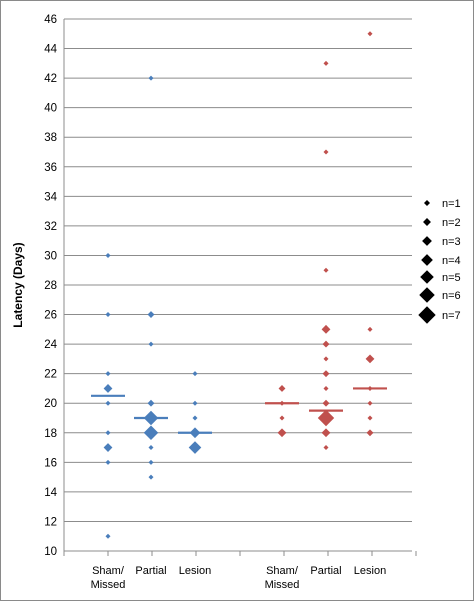 This screenshot has height=601, width=474. What do you see at coordinates (18, 284) in the screenshot?
I see `y-axis-label: Latency (Days)` at bounding box center [18, 284].